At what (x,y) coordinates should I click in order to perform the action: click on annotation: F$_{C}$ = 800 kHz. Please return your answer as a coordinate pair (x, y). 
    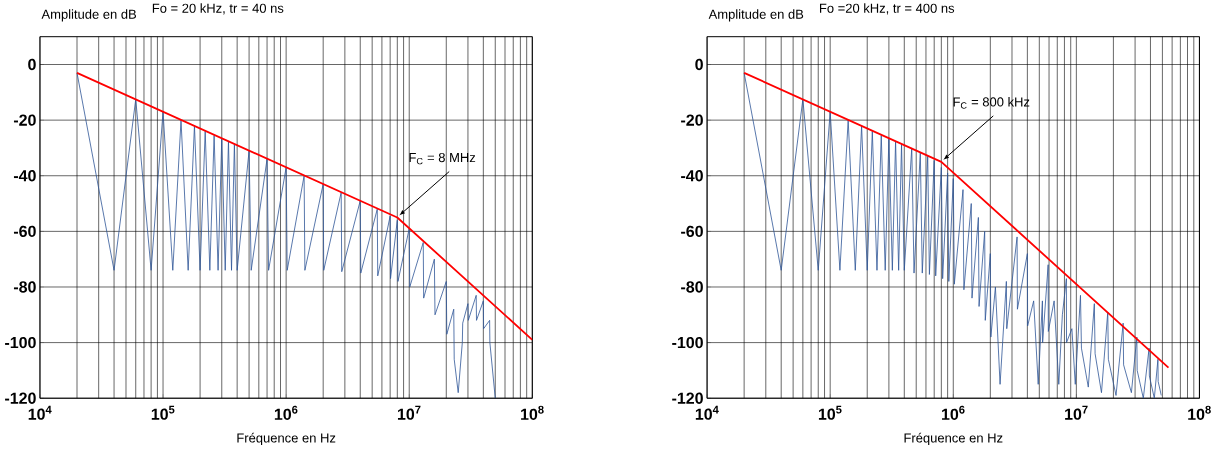
    Looking at the image, I should click on (991, 102).